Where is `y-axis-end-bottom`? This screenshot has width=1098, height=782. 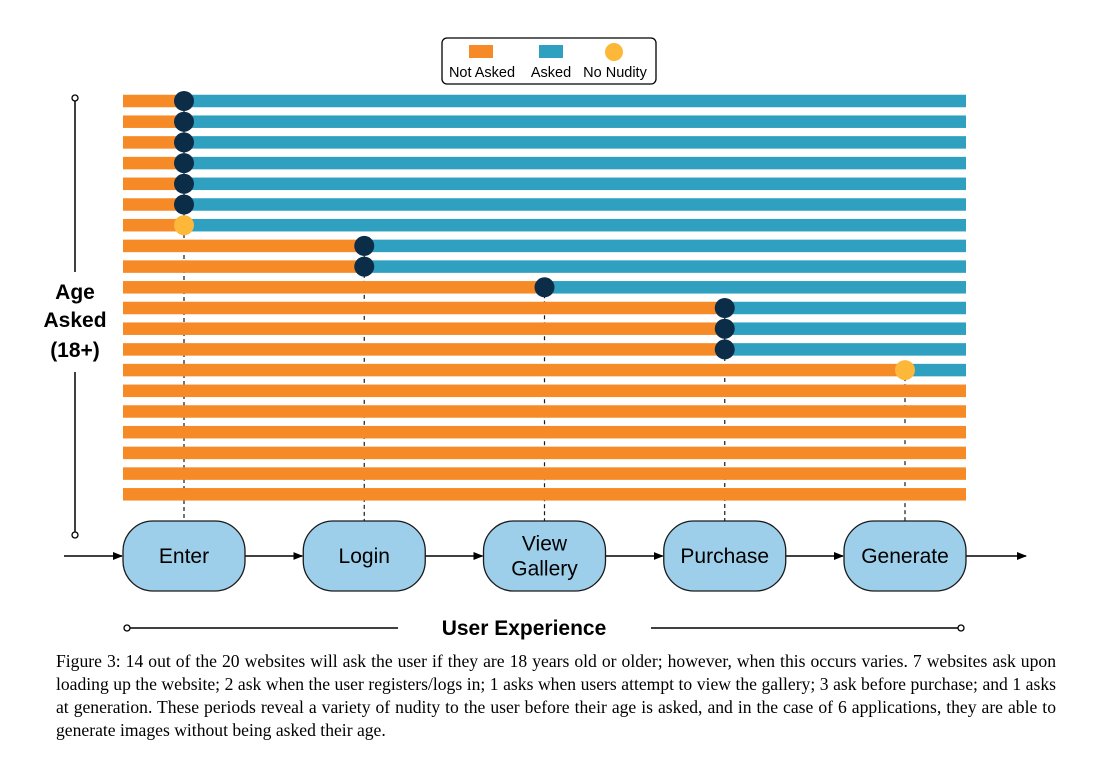
y-axis-end-bottom is located at coordinates (75, 535).